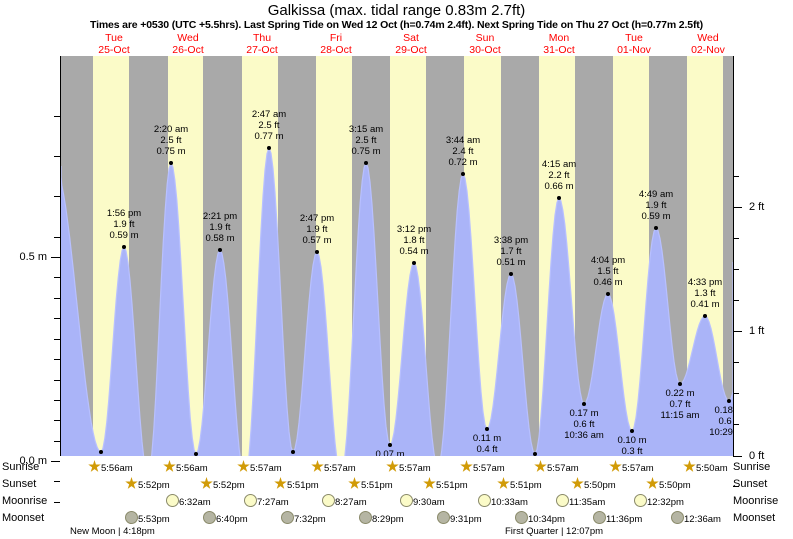 This screenshot has height=539, width=793. I want to click on tide-extreme-label-line-0: 3:12 pm, so click(414, 229).